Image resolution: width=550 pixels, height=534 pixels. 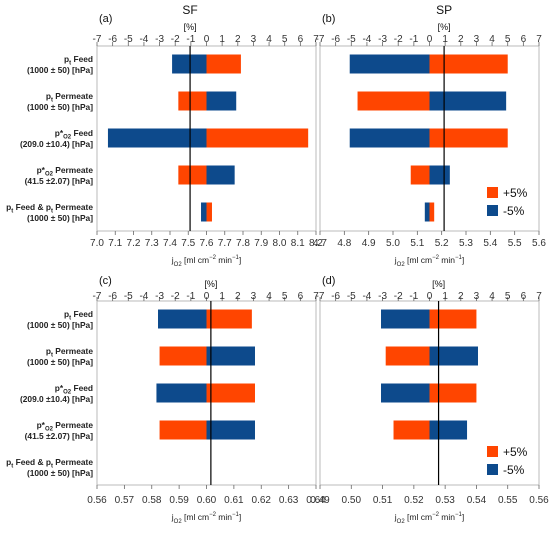 What do you see at coordinates (298, 243) in the screenshot?
I see `bottom-tick-label: 8.1` at bounding box center [298, 243].